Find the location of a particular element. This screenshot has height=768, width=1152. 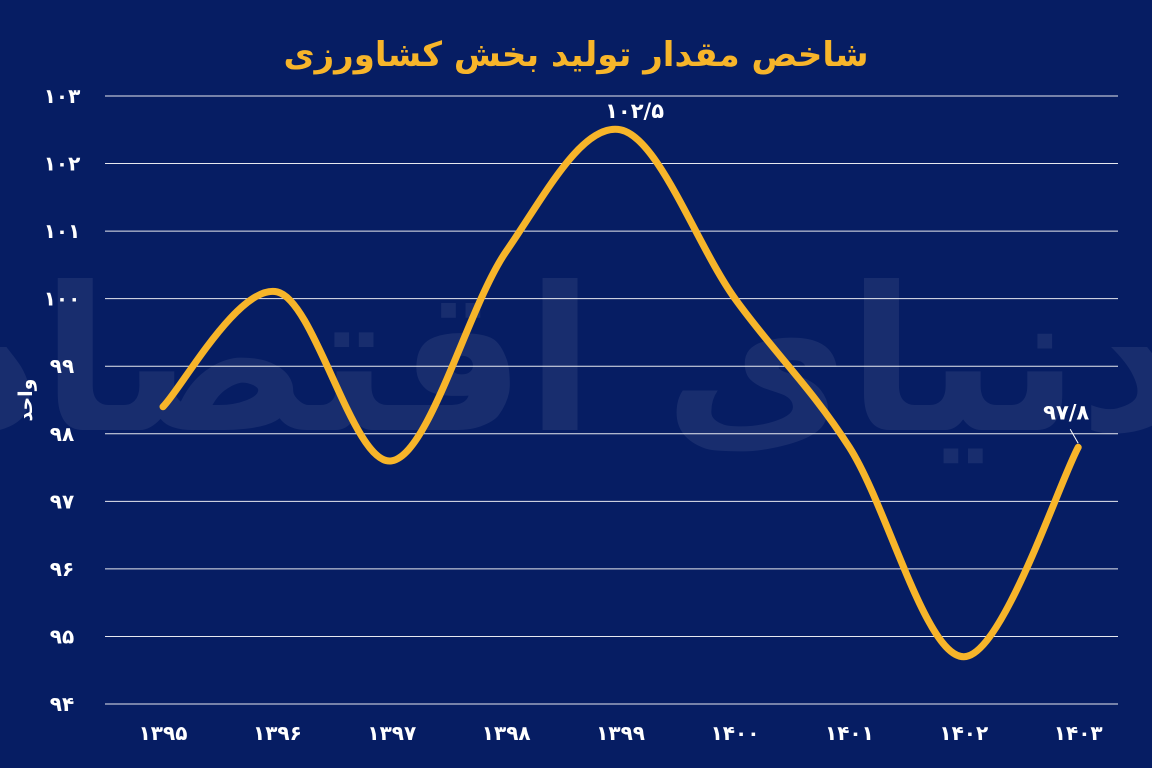

y-tick-label: ۱۰۰ is located at coordinates (62, 299).